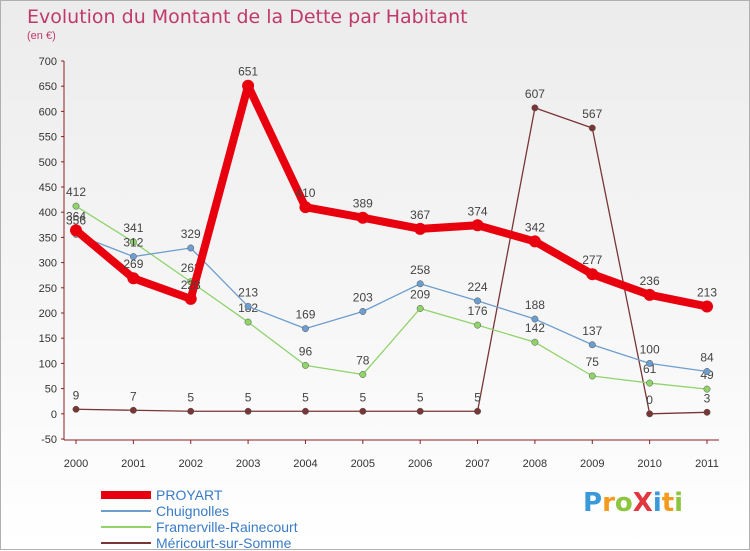  Describe the element at coordinates (48, 163) in the screenshot. I see `y-tick-label: 500` at that location.